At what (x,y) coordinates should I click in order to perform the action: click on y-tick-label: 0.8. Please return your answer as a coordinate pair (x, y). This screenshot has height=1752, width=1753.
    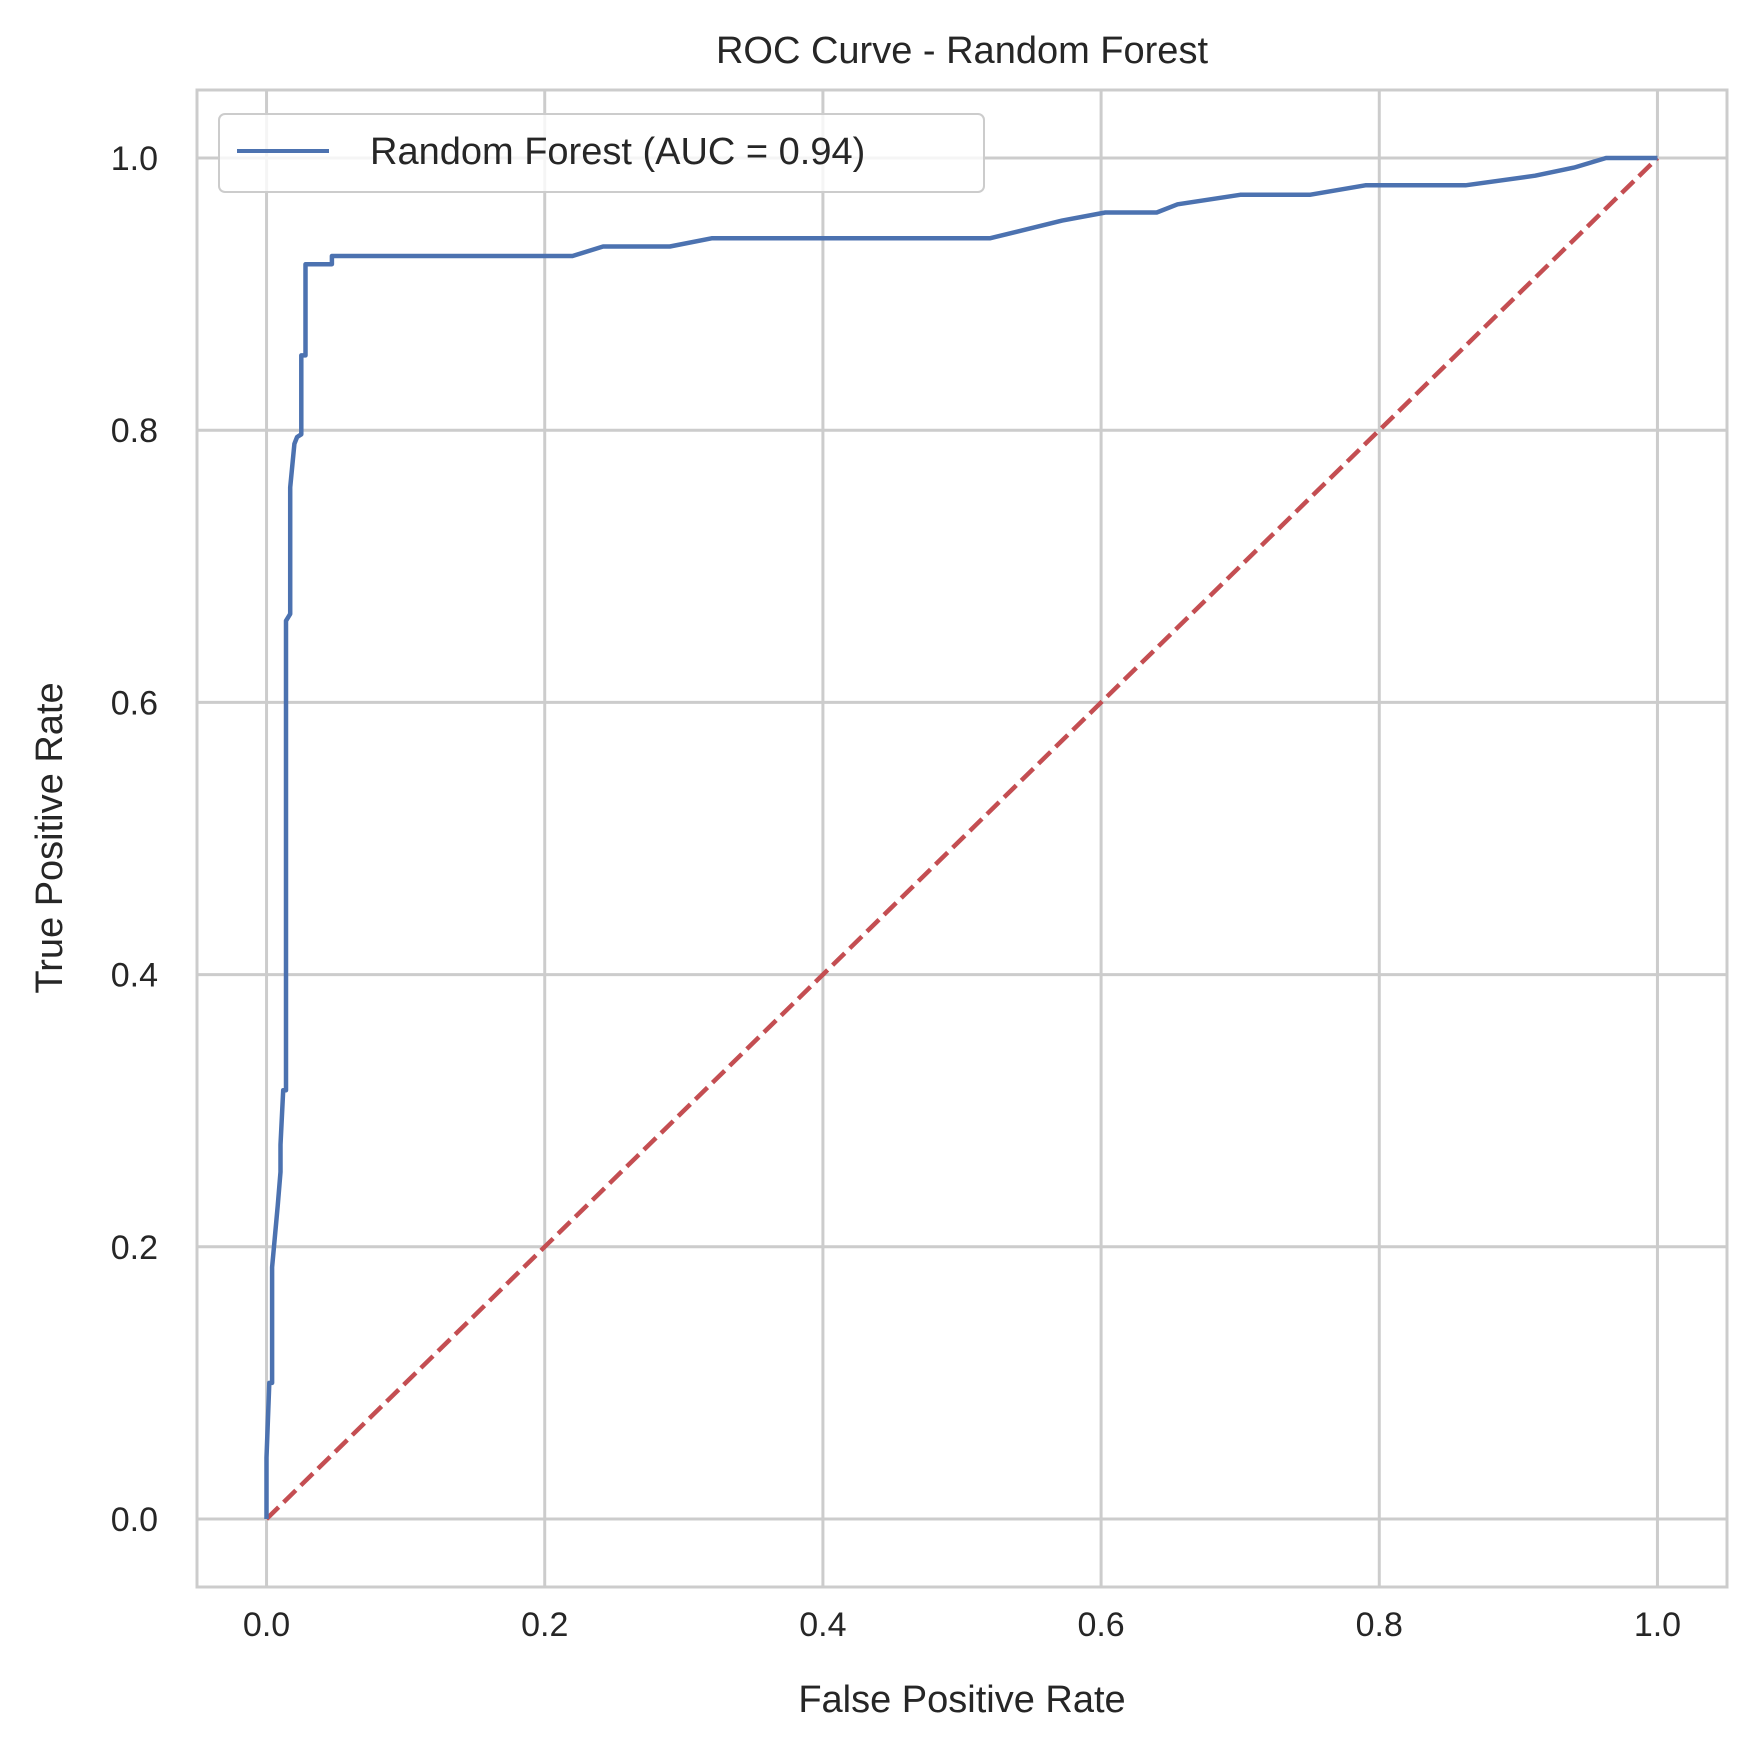
    Looking at the image, I should click on (134, 431).